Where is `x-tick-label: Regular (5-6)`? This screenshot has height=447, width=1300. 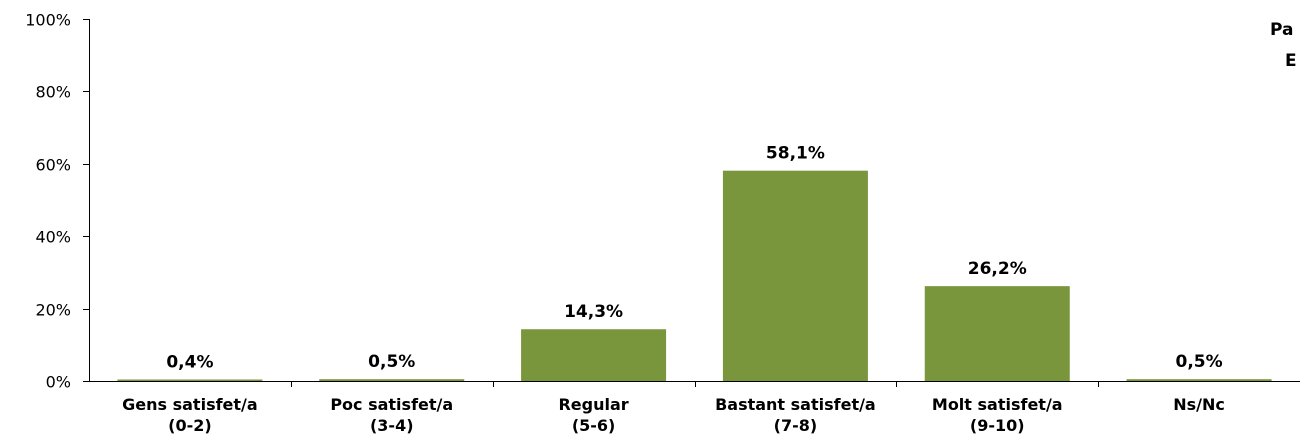
x-tick-label: Regular (5-6) is located at coordinates (593, 415).